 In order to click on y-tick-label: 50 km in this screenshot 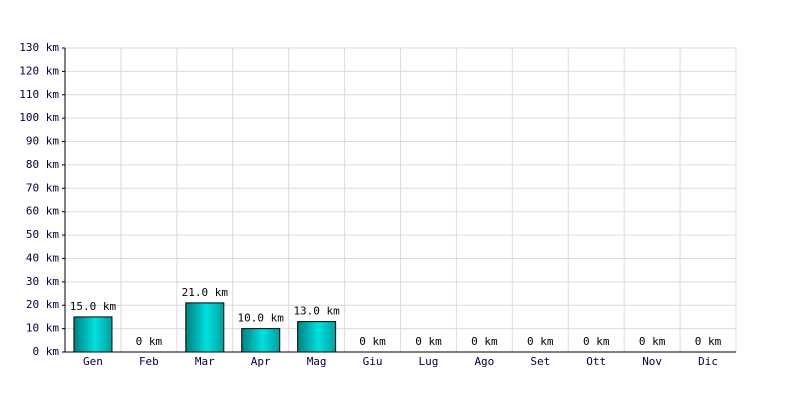, I will do `click(42, 234)`.